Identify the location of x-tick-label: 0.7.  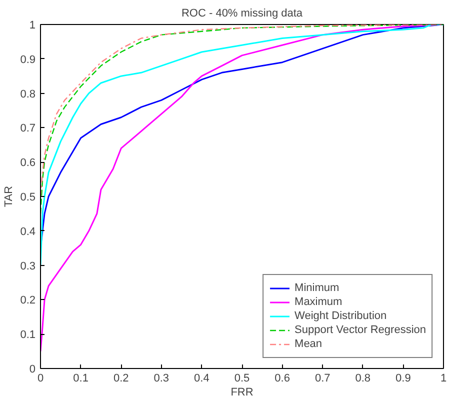
(322, 378).